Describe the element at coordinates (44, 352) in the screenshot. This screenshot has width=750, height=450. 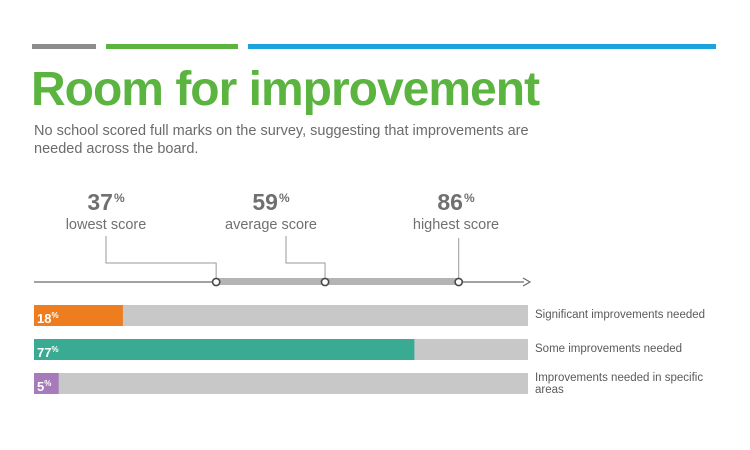
I see `bar-value-number: 77` at that location.